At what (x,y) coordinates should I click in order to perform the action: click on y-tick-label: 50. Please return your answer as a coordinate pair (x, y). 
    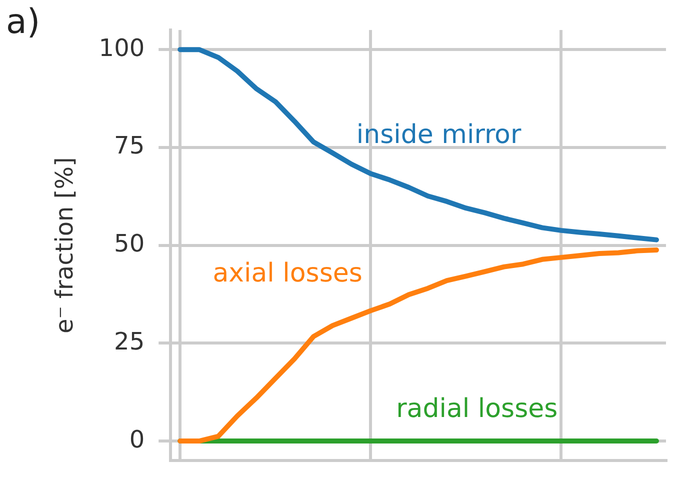
    Looking at the image, I should click on (129, 244).